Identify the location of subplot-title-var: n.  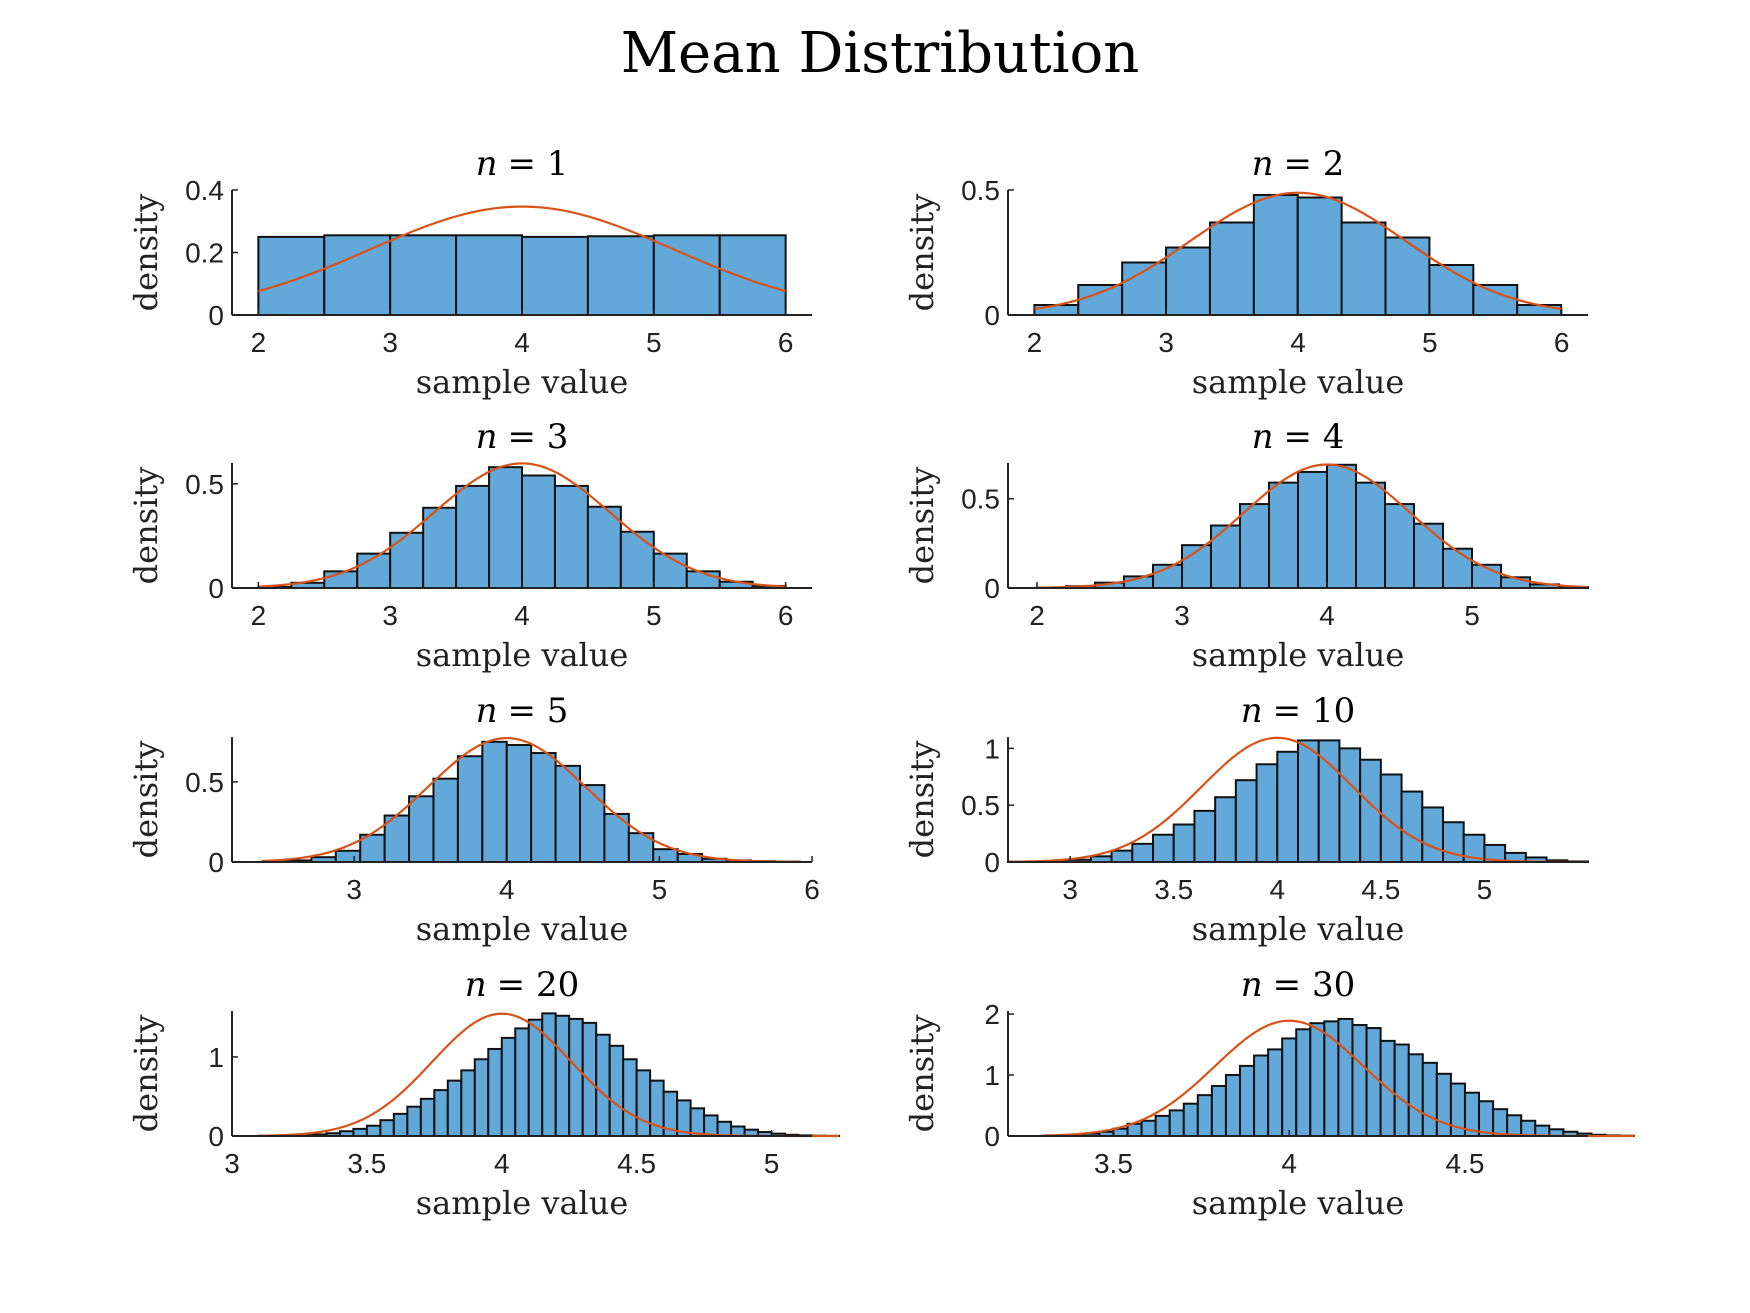
(1263, 164).